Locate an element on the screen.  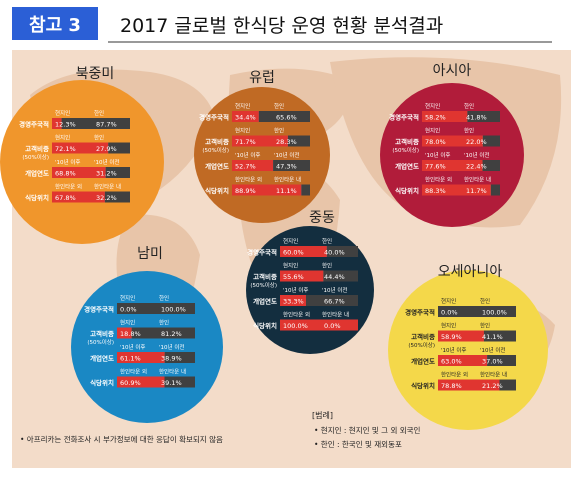
bar-value-left: 67.8% is located at coordinates (65, 198).